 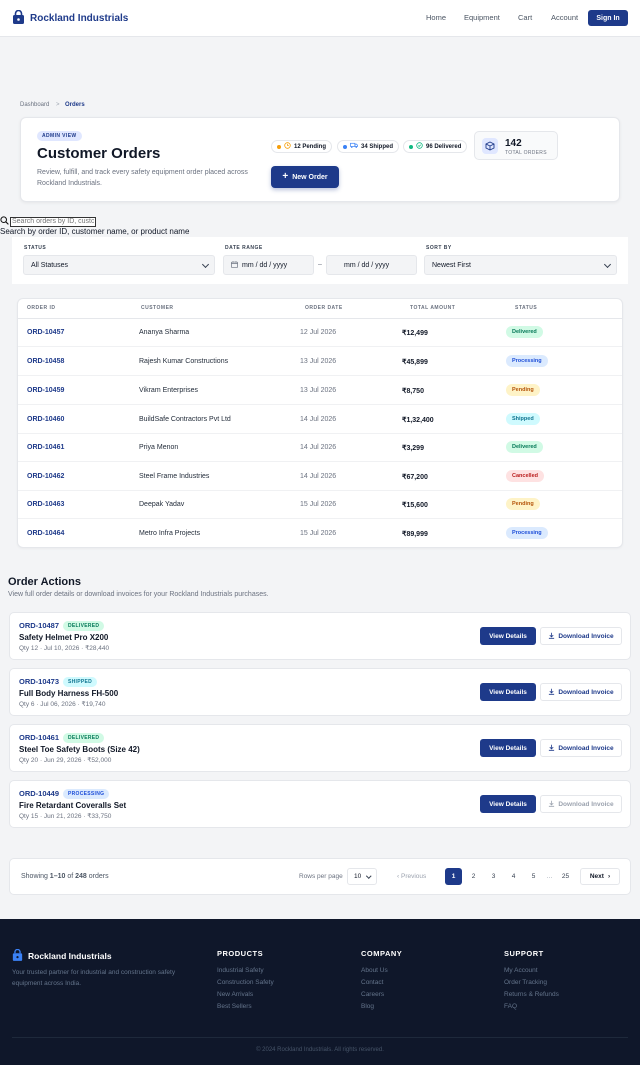 I want to click on brand-name: Rockland Industrials, so click(x=79, y=18).